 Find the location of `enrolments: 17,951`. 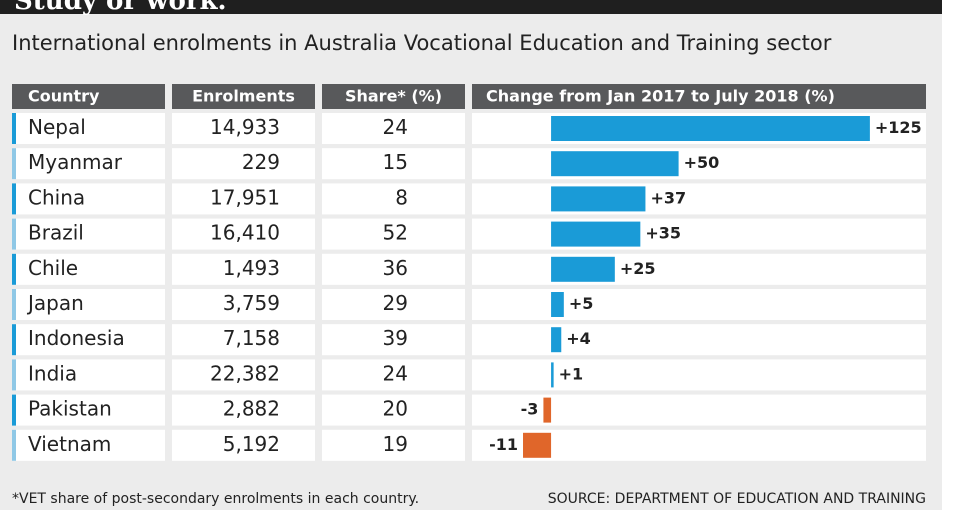

enrolments: 17,951 is located at coordinates (245, 197).